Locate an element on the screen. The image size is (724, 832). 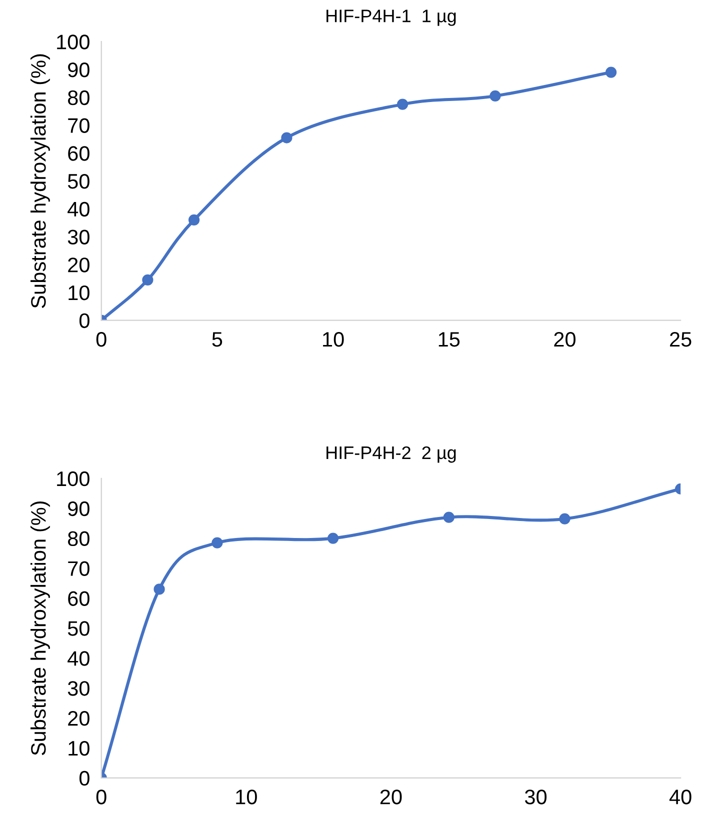
x-tick-label: 30 is located at coordinates (535, 797).